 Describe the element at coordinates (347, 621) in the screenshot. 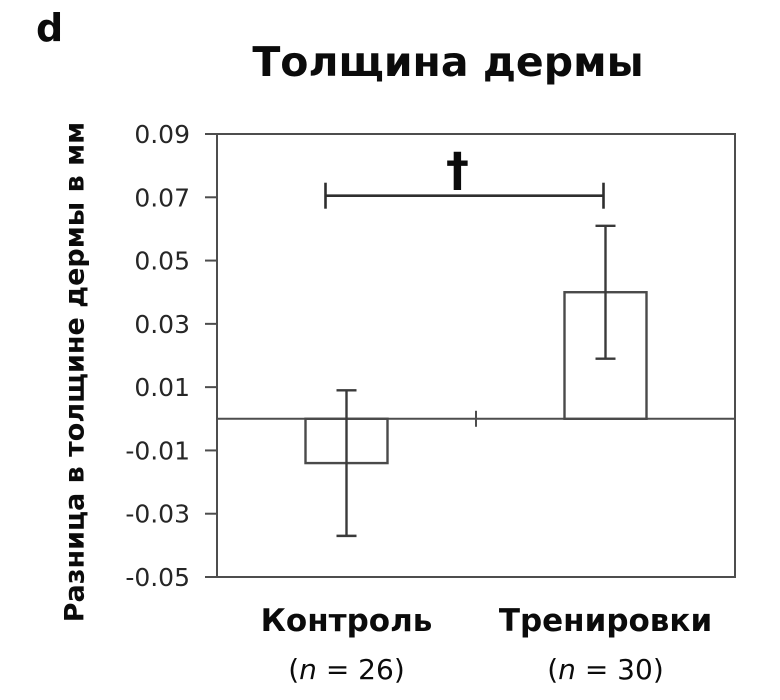

I see `category-label-0: Контроль` at that location.